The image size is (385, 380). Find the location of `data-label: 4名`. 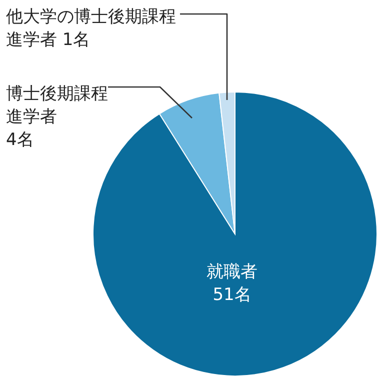

data-label: 4名 is located at coordinates (20, 140).